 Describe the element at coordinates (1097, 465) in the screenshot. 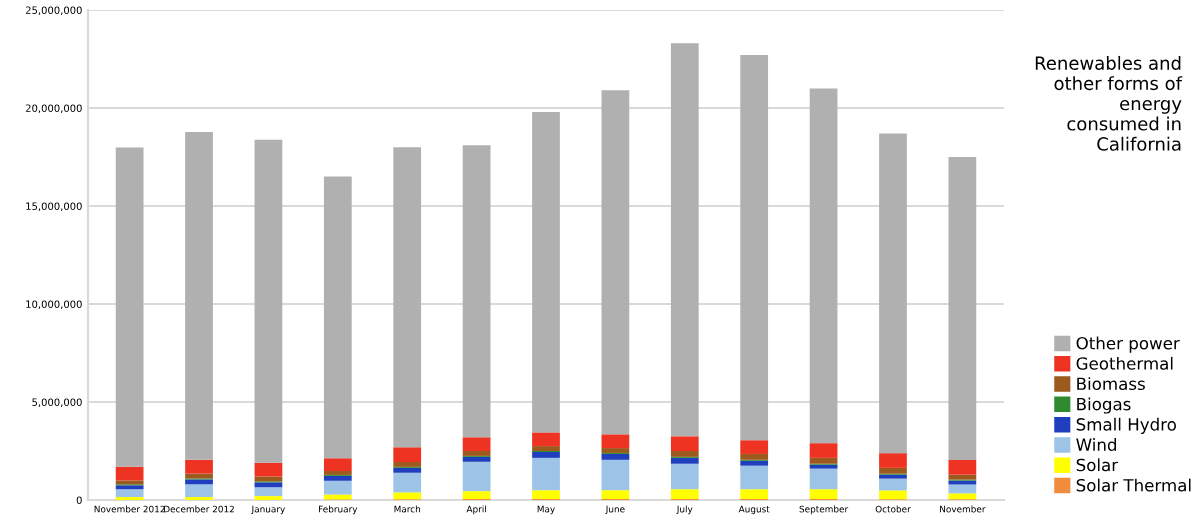

I see `legend-label: Solar` at that location.